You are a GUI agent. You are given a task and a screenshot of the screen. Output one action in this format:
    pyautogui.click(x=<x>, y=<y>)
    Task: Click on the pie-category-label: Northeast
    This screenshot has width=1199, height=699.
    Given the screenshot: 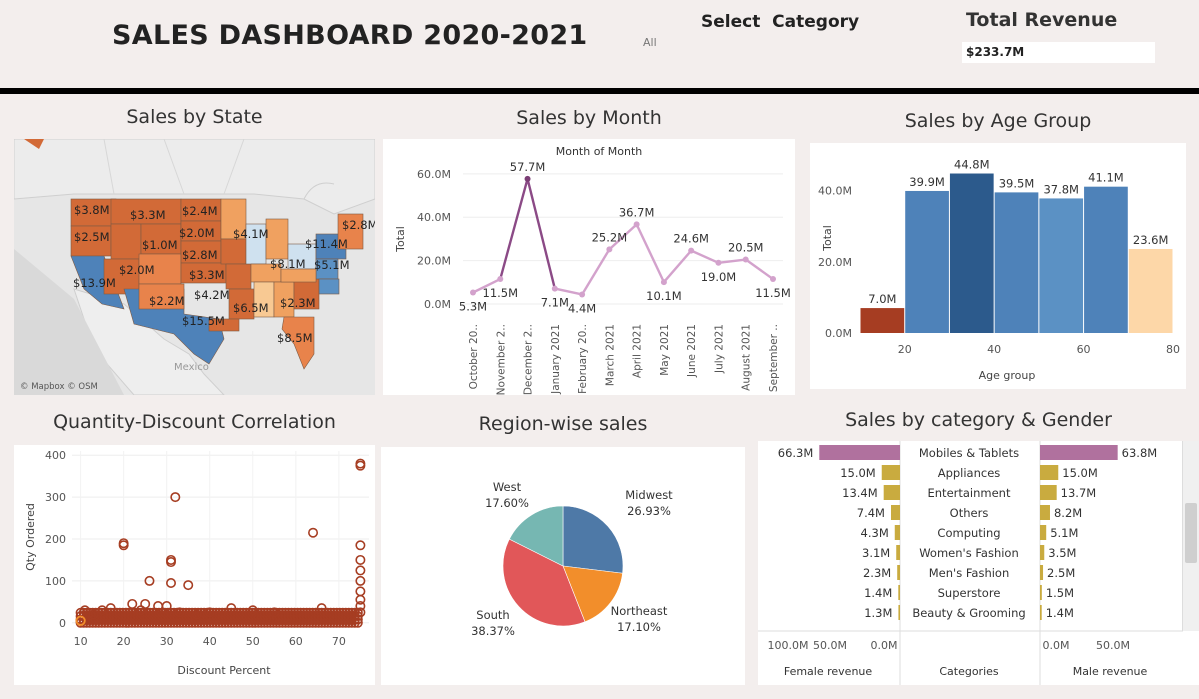 What is the action you would take?
    pyautogui.click(x=639, y=611)
    